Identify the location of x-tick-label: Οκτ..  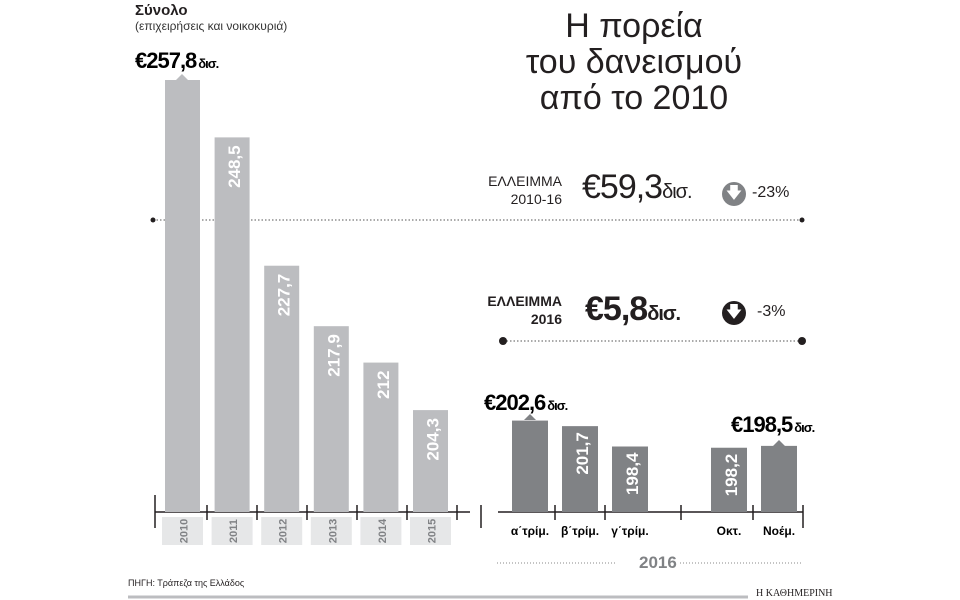
(729, 531).